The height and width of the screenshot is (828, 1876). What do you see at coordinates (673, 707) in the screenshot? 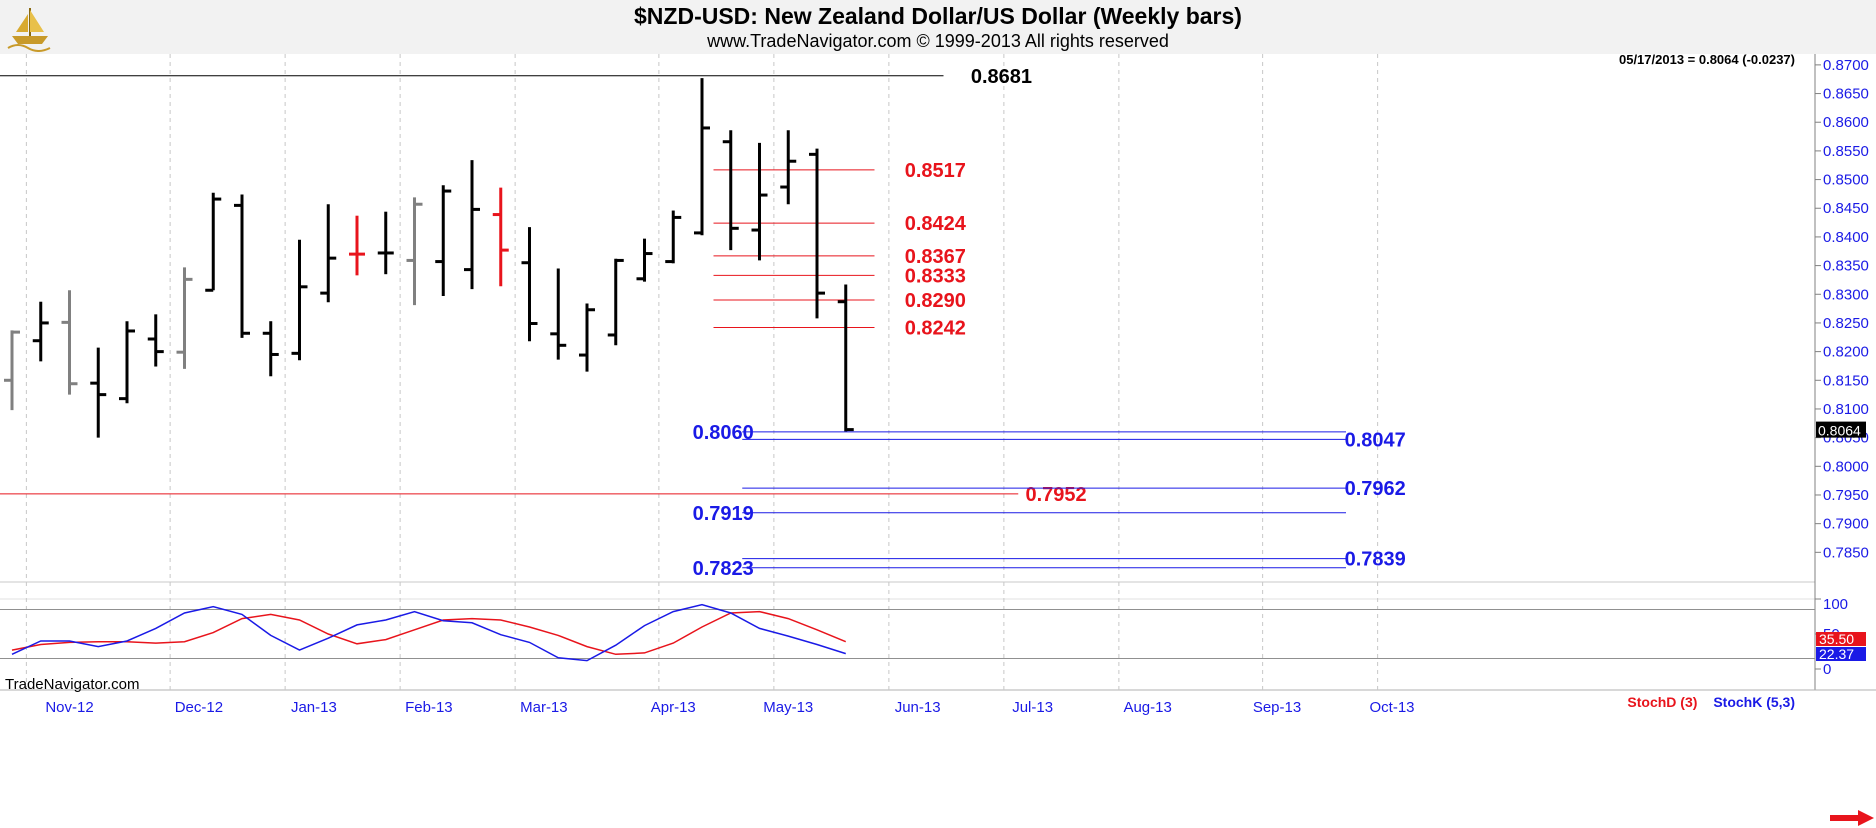
I see `x-tick-label: Apr-13` at bounding box center [673, 707].